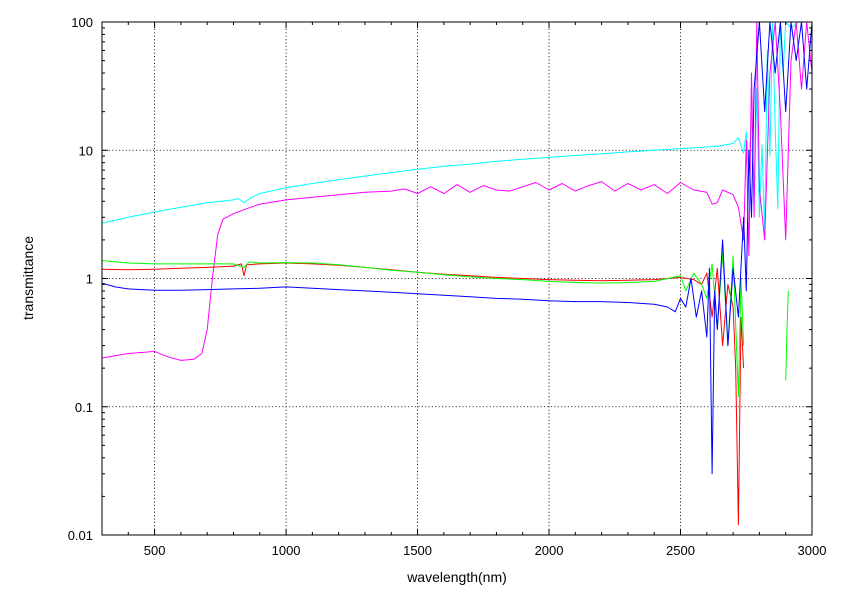 The image size is (853, 606). Describe the element at coordinates (485, 550) in the screenshot. I see `x-tick-labels: 500 1000 1500 2000 2500 3000` at that location.